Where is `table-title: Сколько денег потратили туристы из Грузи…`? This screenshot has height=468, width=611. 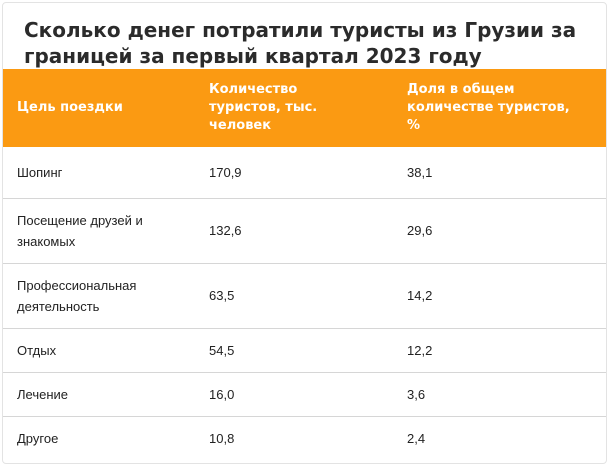 table-title: Сколько денег потратили туристы из Грузи… is located at coordinates (300, 43).